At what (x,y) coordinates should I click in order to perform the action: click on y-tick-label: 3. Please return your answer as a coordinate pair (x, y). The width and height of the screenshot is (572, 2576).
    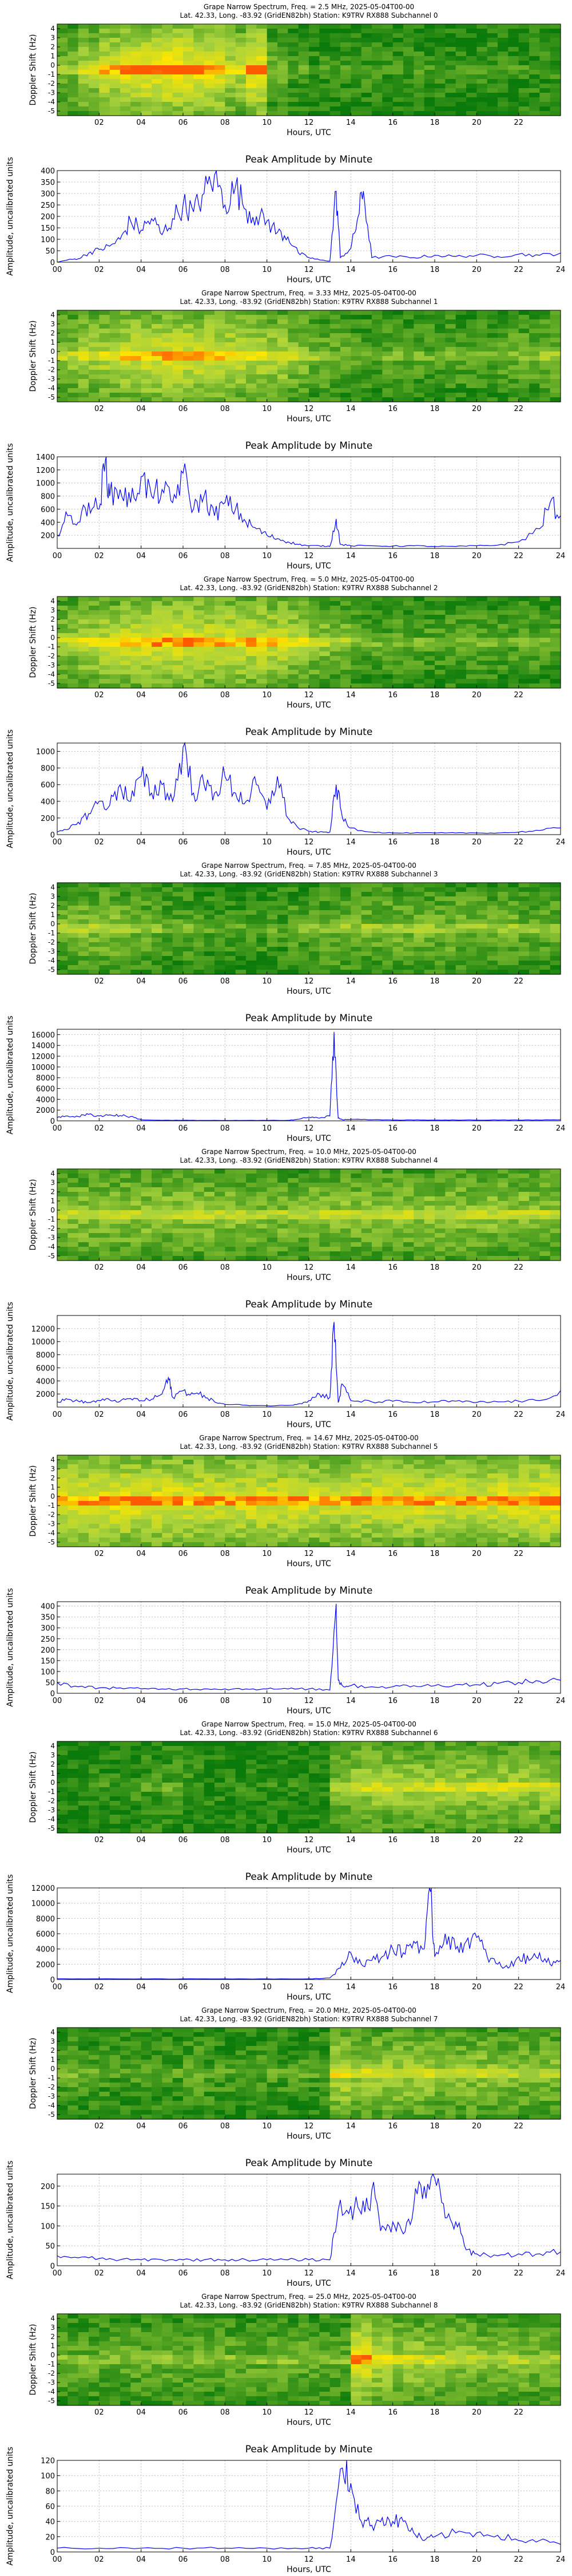
    Looking at the image, I should click on (52, 896).